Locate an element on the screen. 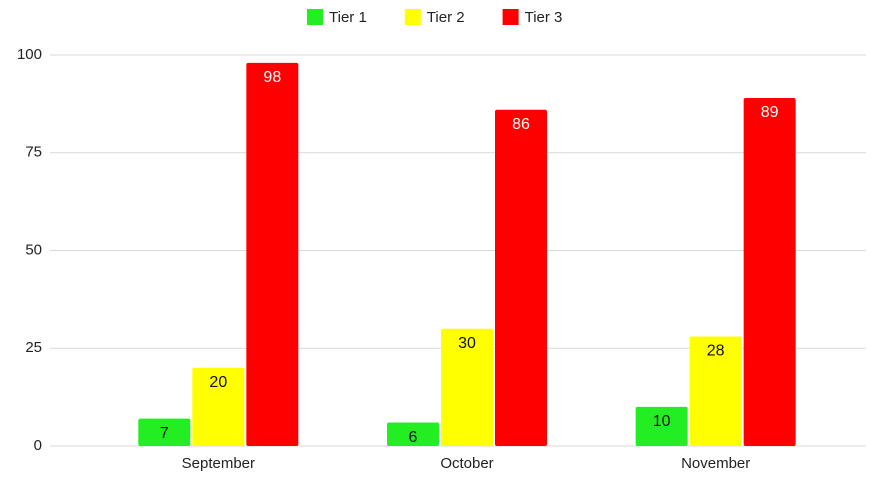 The image size is (872, 477). y-tick-label: 75 is located at coordinates (33, 152).